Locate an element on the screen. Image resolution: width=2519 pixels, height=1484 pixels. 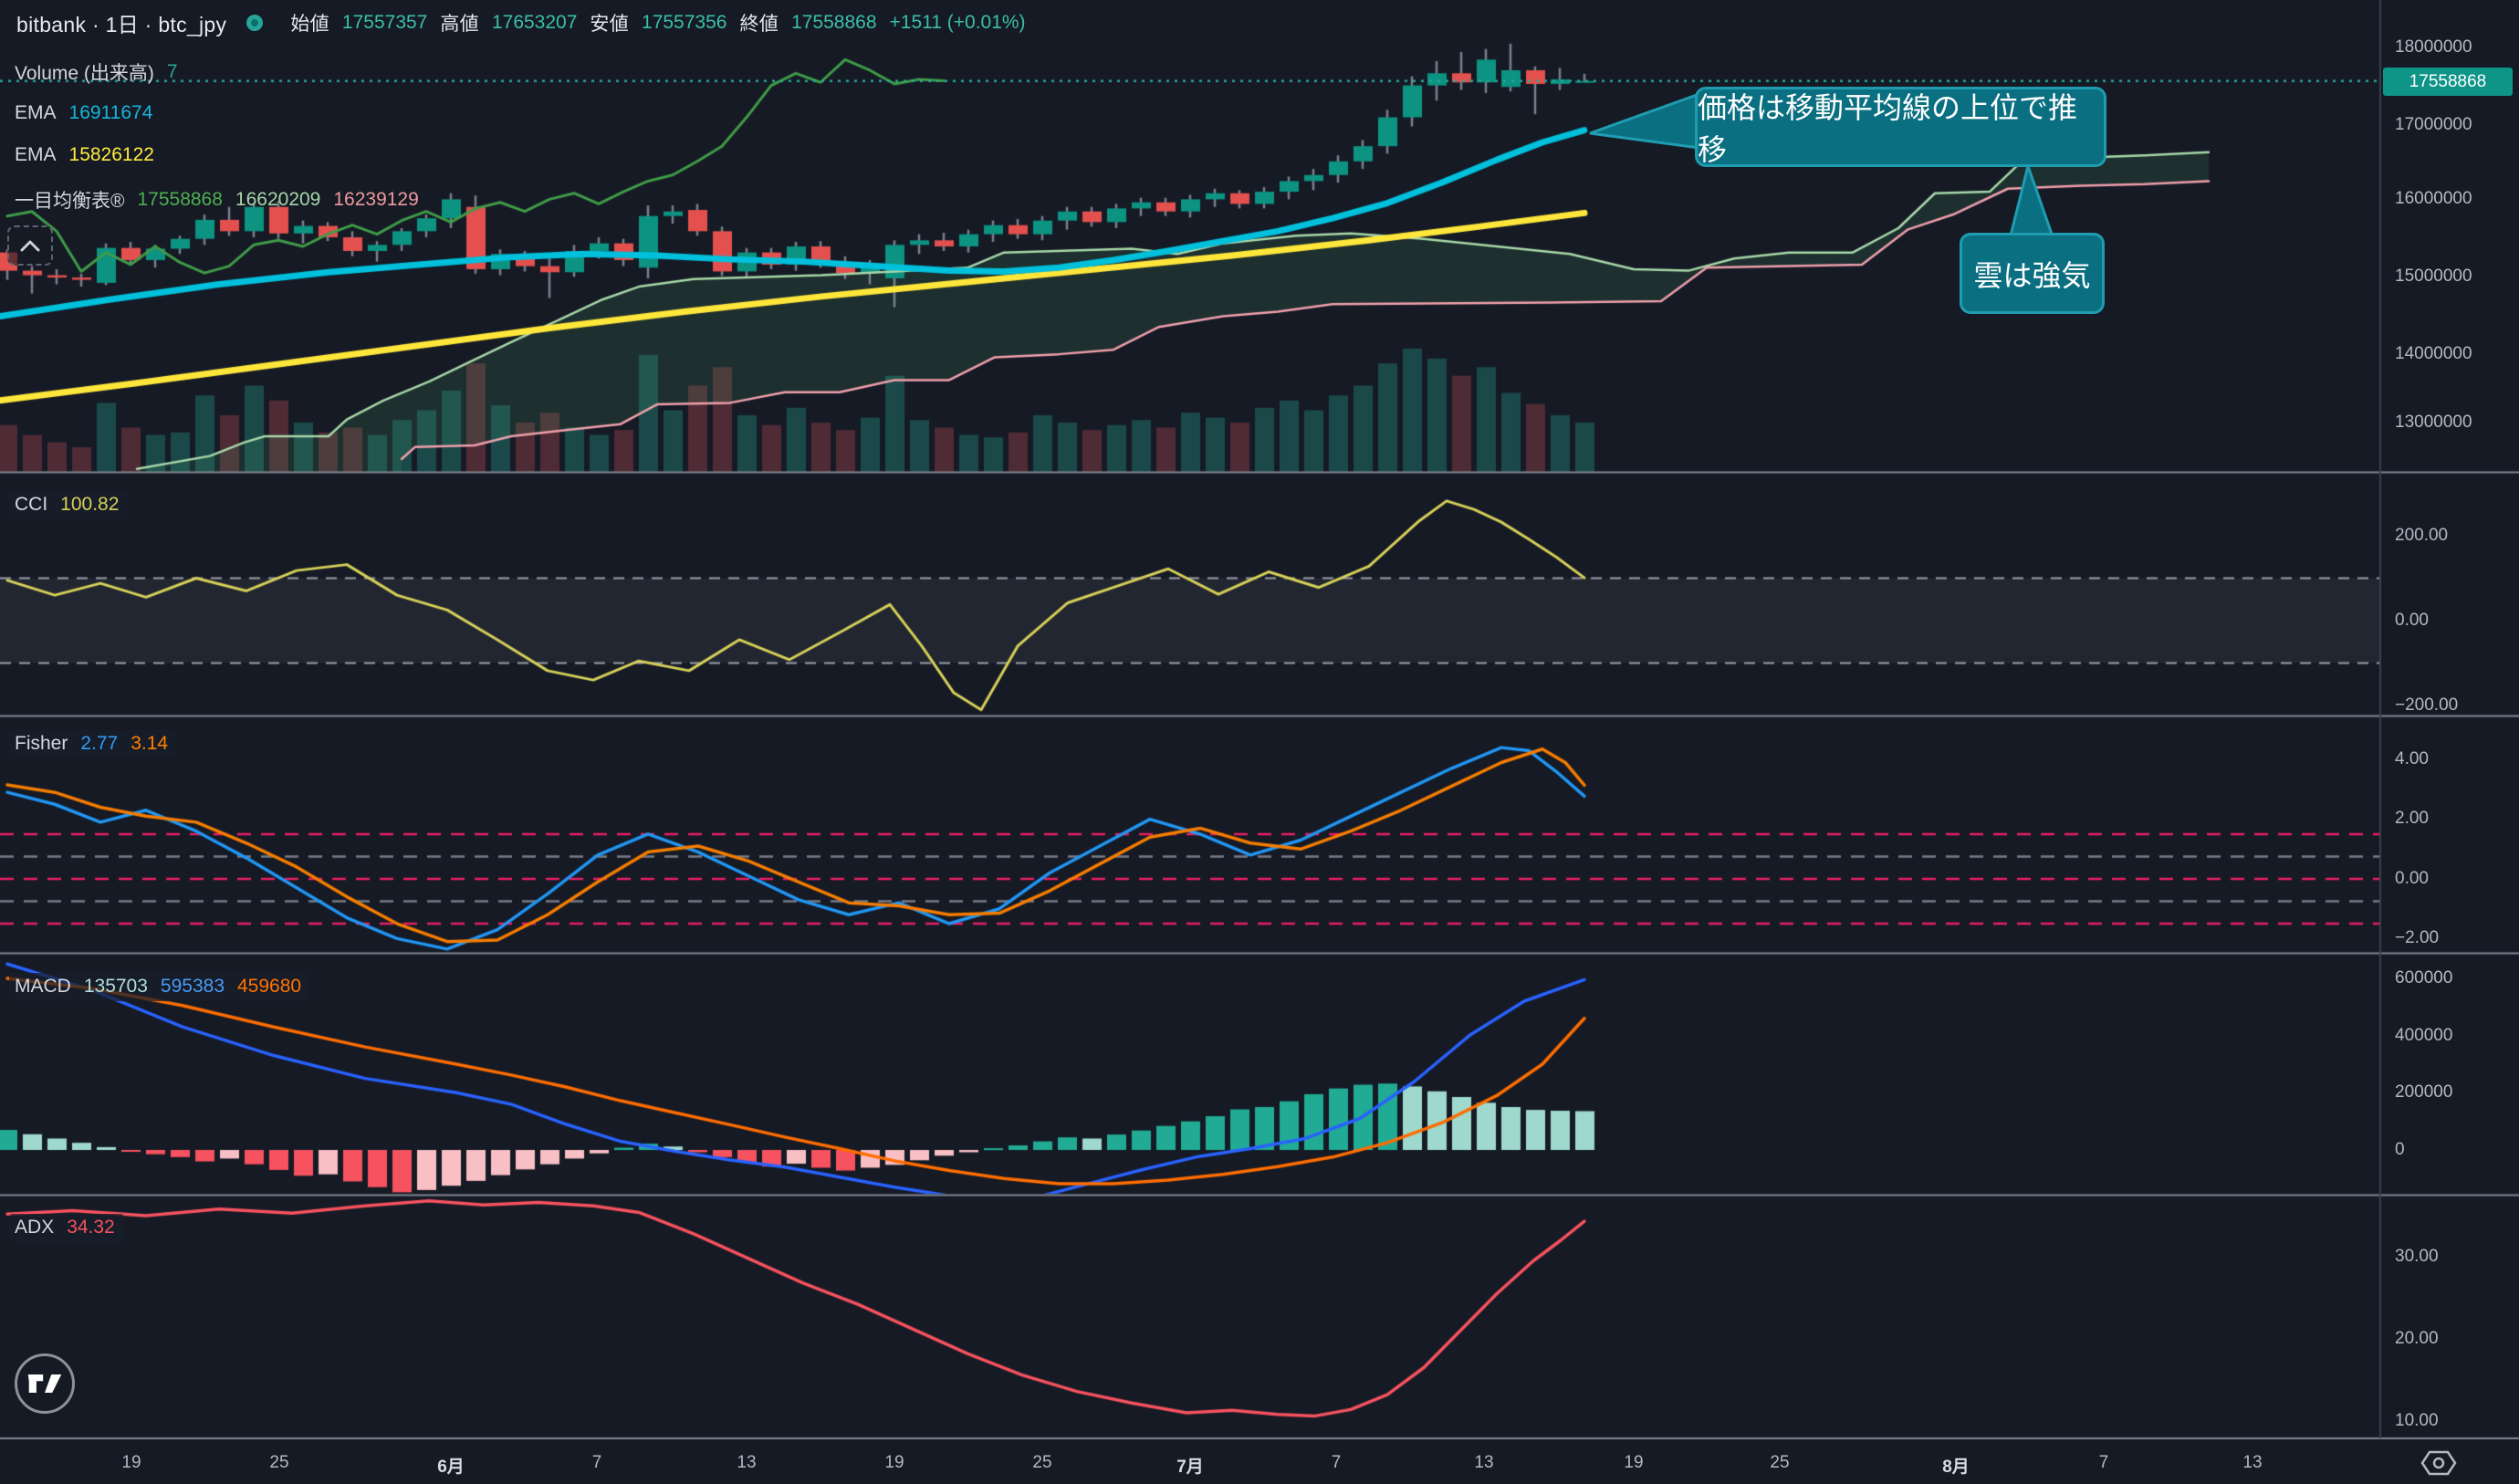
legend-ema-slow: EMA 15826122 is located at coordinates (84, 155).